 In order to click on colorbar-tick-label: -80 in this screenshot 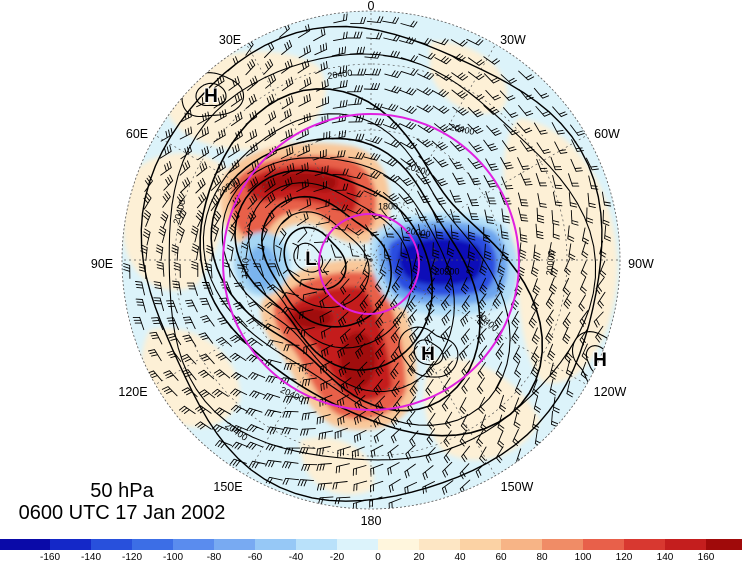, I will do `click(214, 556)`.